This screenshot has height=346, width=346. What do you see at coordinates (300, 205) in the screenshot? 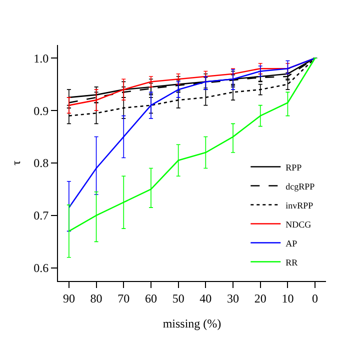
I see `legend-label: invRPP` at bounding box center [300, 205].